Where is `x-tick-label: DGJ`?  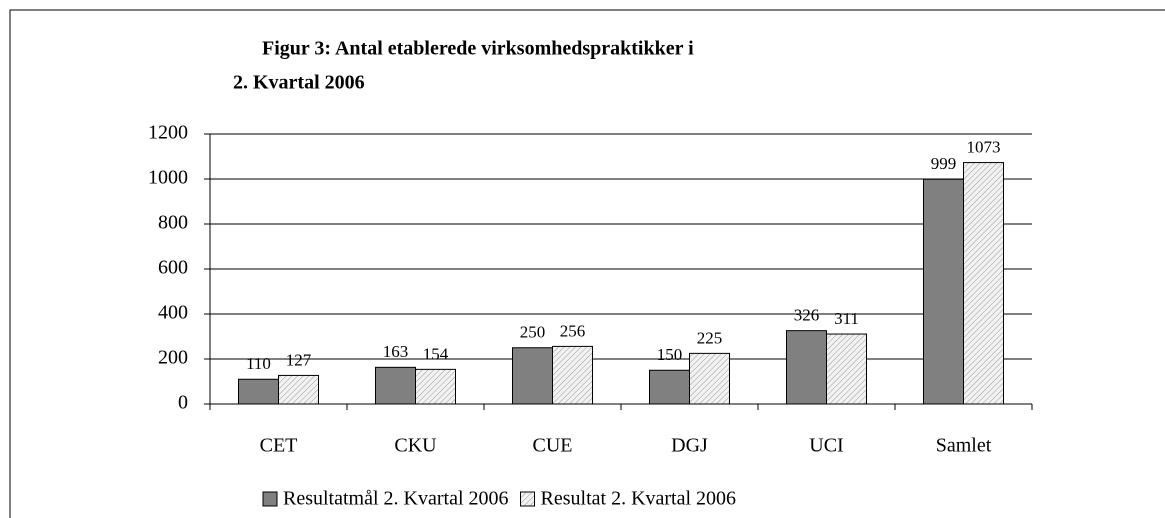 x-tick-label: DGJ is located at coordinates (689, 446).